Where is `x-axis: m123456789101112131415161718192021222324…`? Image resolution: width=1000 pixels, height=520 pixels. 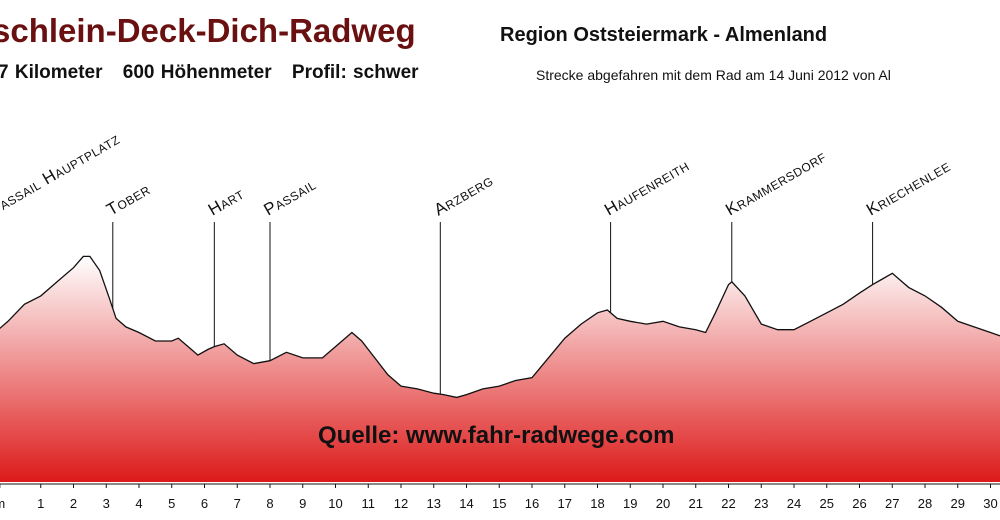 x-axis: m123456789101112131415161718192021222324… is located at coordinates (500, 497).